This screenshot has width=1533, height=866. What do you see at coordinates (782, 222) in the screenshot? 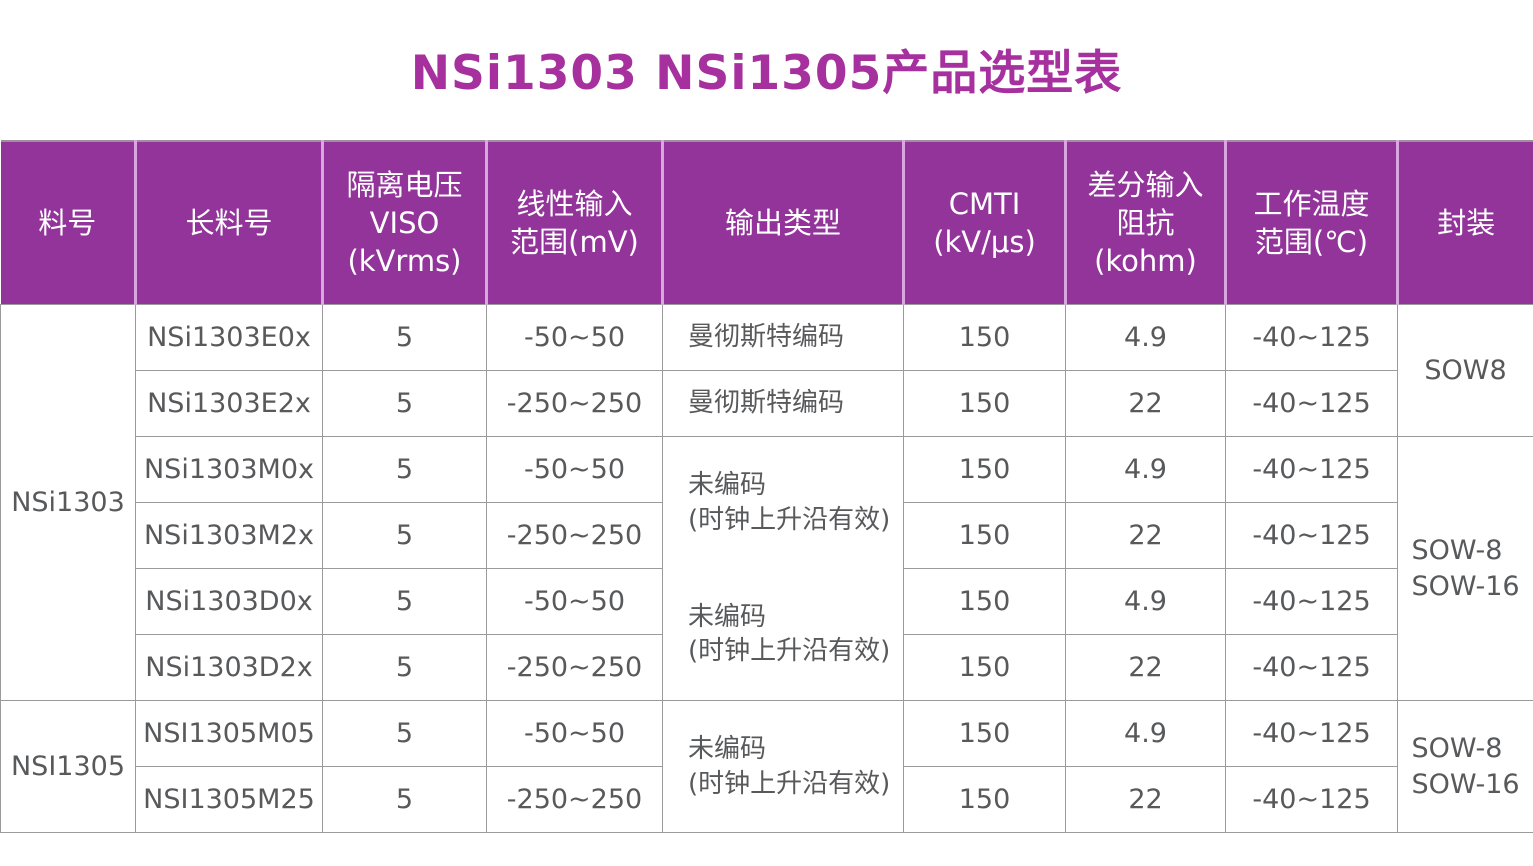
I see `col-header-output-type: 输出类型` at bounding box center [782, 222].